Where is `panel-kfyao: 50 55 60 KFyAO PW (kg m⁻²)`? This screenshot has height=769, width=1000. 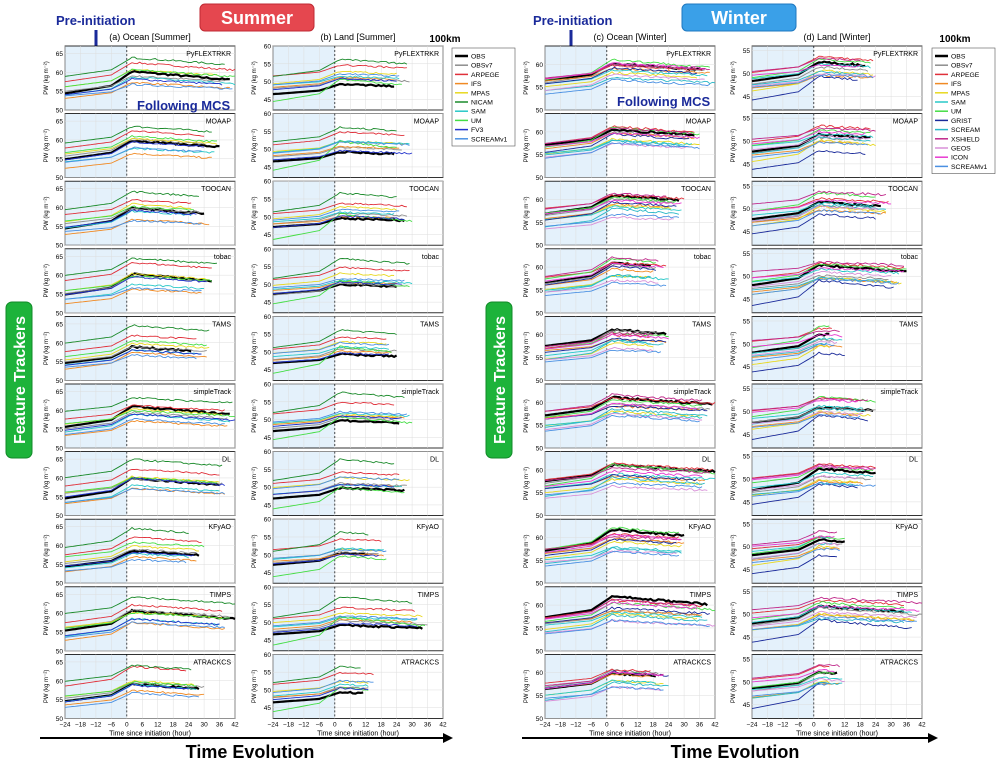 panel-kfyao: 50 55 60 KFyAO PW (kg m⁻²) is located at coordinates (620, 553).